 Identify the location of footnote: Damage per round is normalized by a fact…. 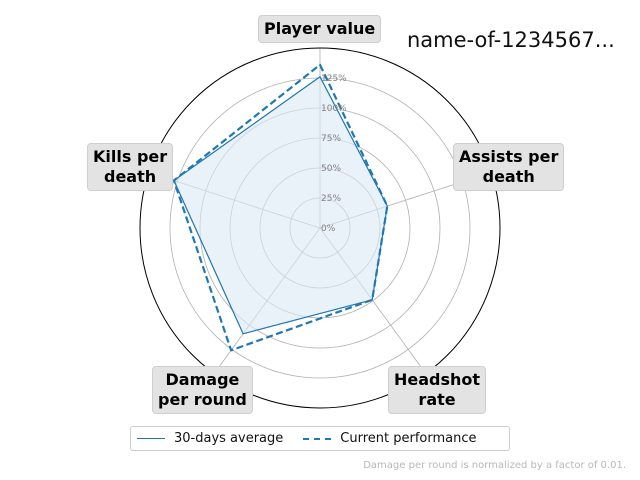
(494, 465).